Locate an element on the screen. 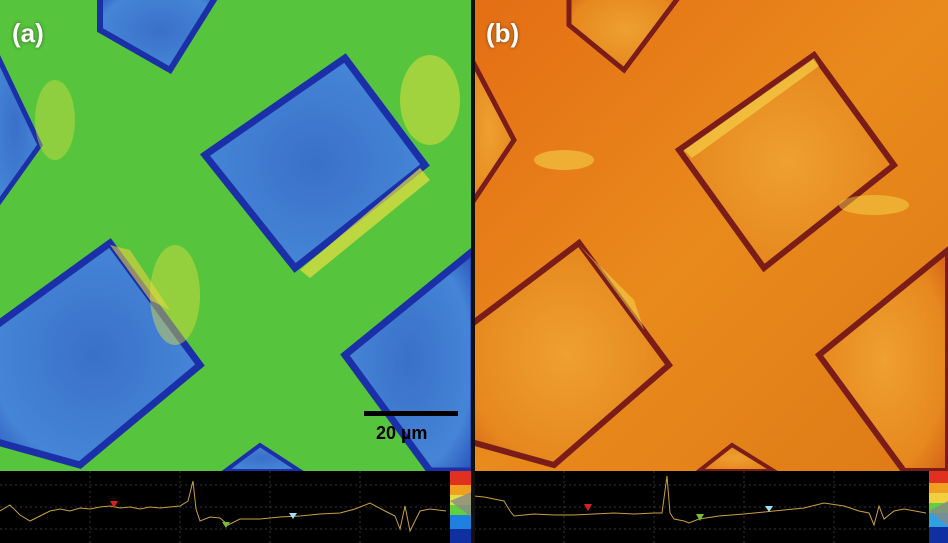 This screenshot has width=948, height=543. panel-a-profile-strip is located at coordinates (237, 507).